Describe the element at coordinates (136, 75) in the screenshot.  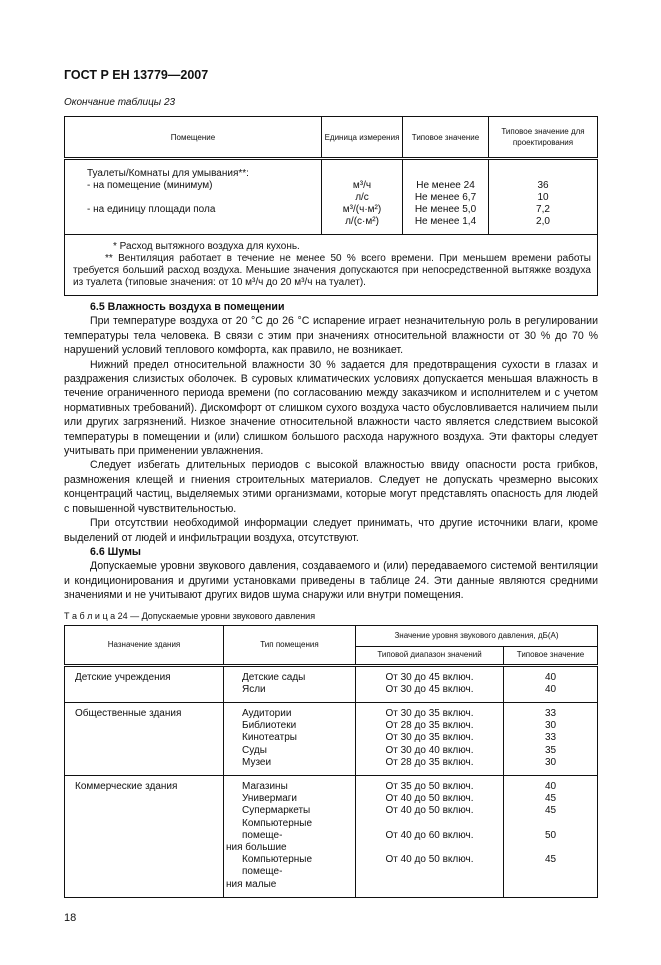
I see `document-header: ГОСТ Р ЕН 13779—2007` at that location.